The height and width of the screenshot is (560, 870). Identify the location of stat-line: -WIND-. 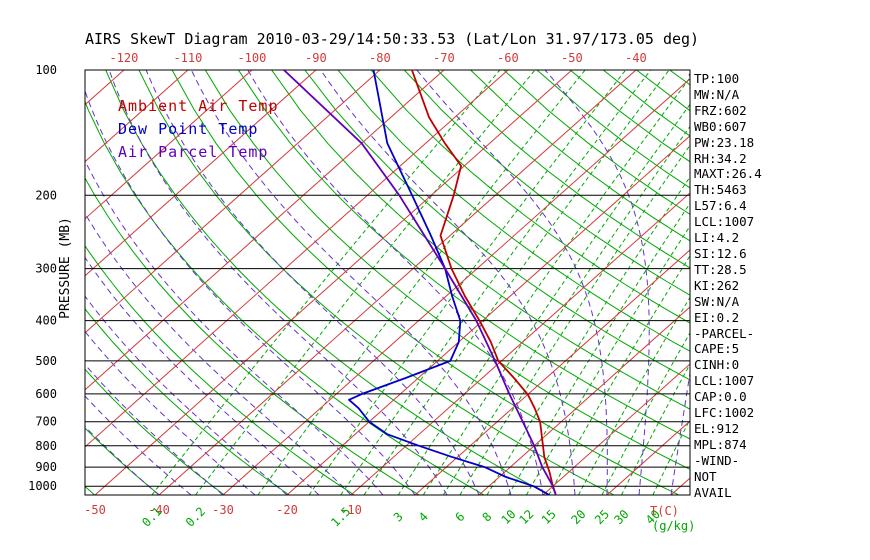
(717, 460).